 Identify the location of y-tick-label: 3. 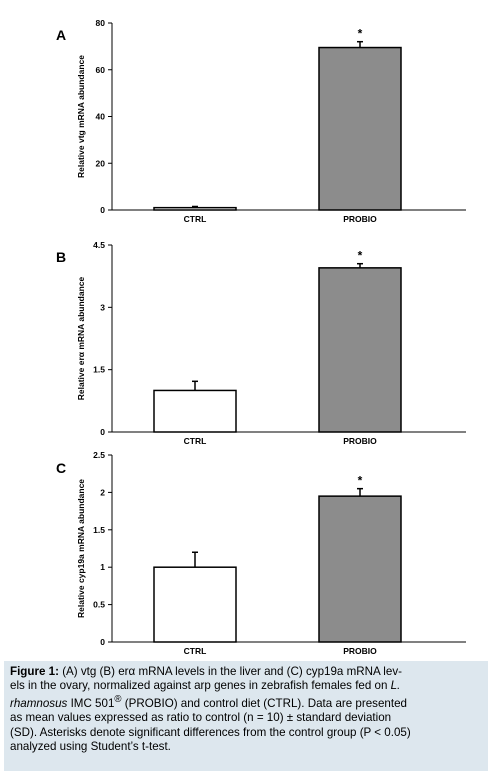
(102, 307).